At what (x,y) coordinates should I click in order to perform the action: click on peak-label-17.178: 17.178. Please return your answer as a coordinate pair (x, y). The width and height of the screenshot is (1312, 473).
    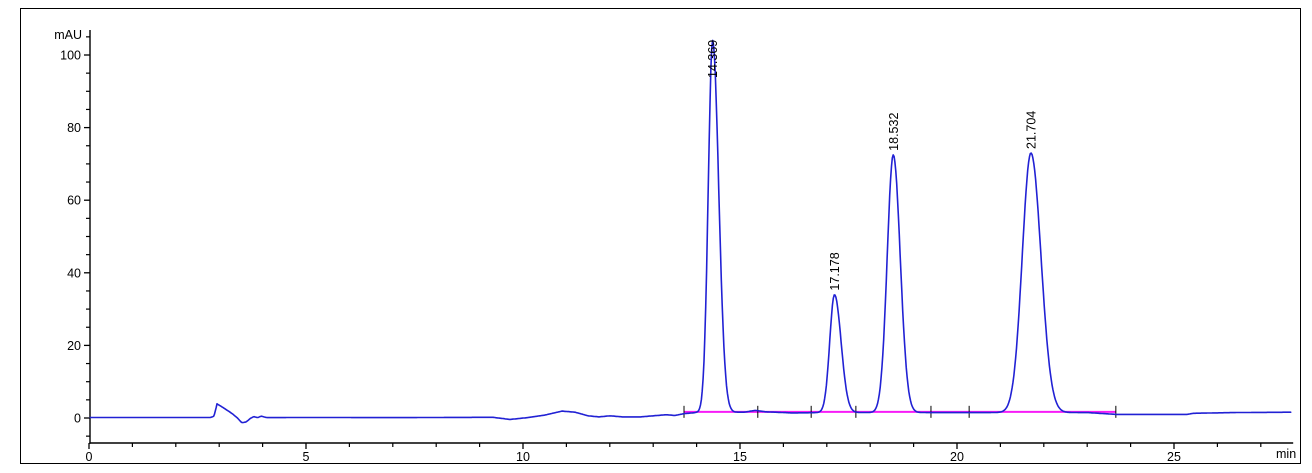
    Looking at the image, I should click on (835, 271).